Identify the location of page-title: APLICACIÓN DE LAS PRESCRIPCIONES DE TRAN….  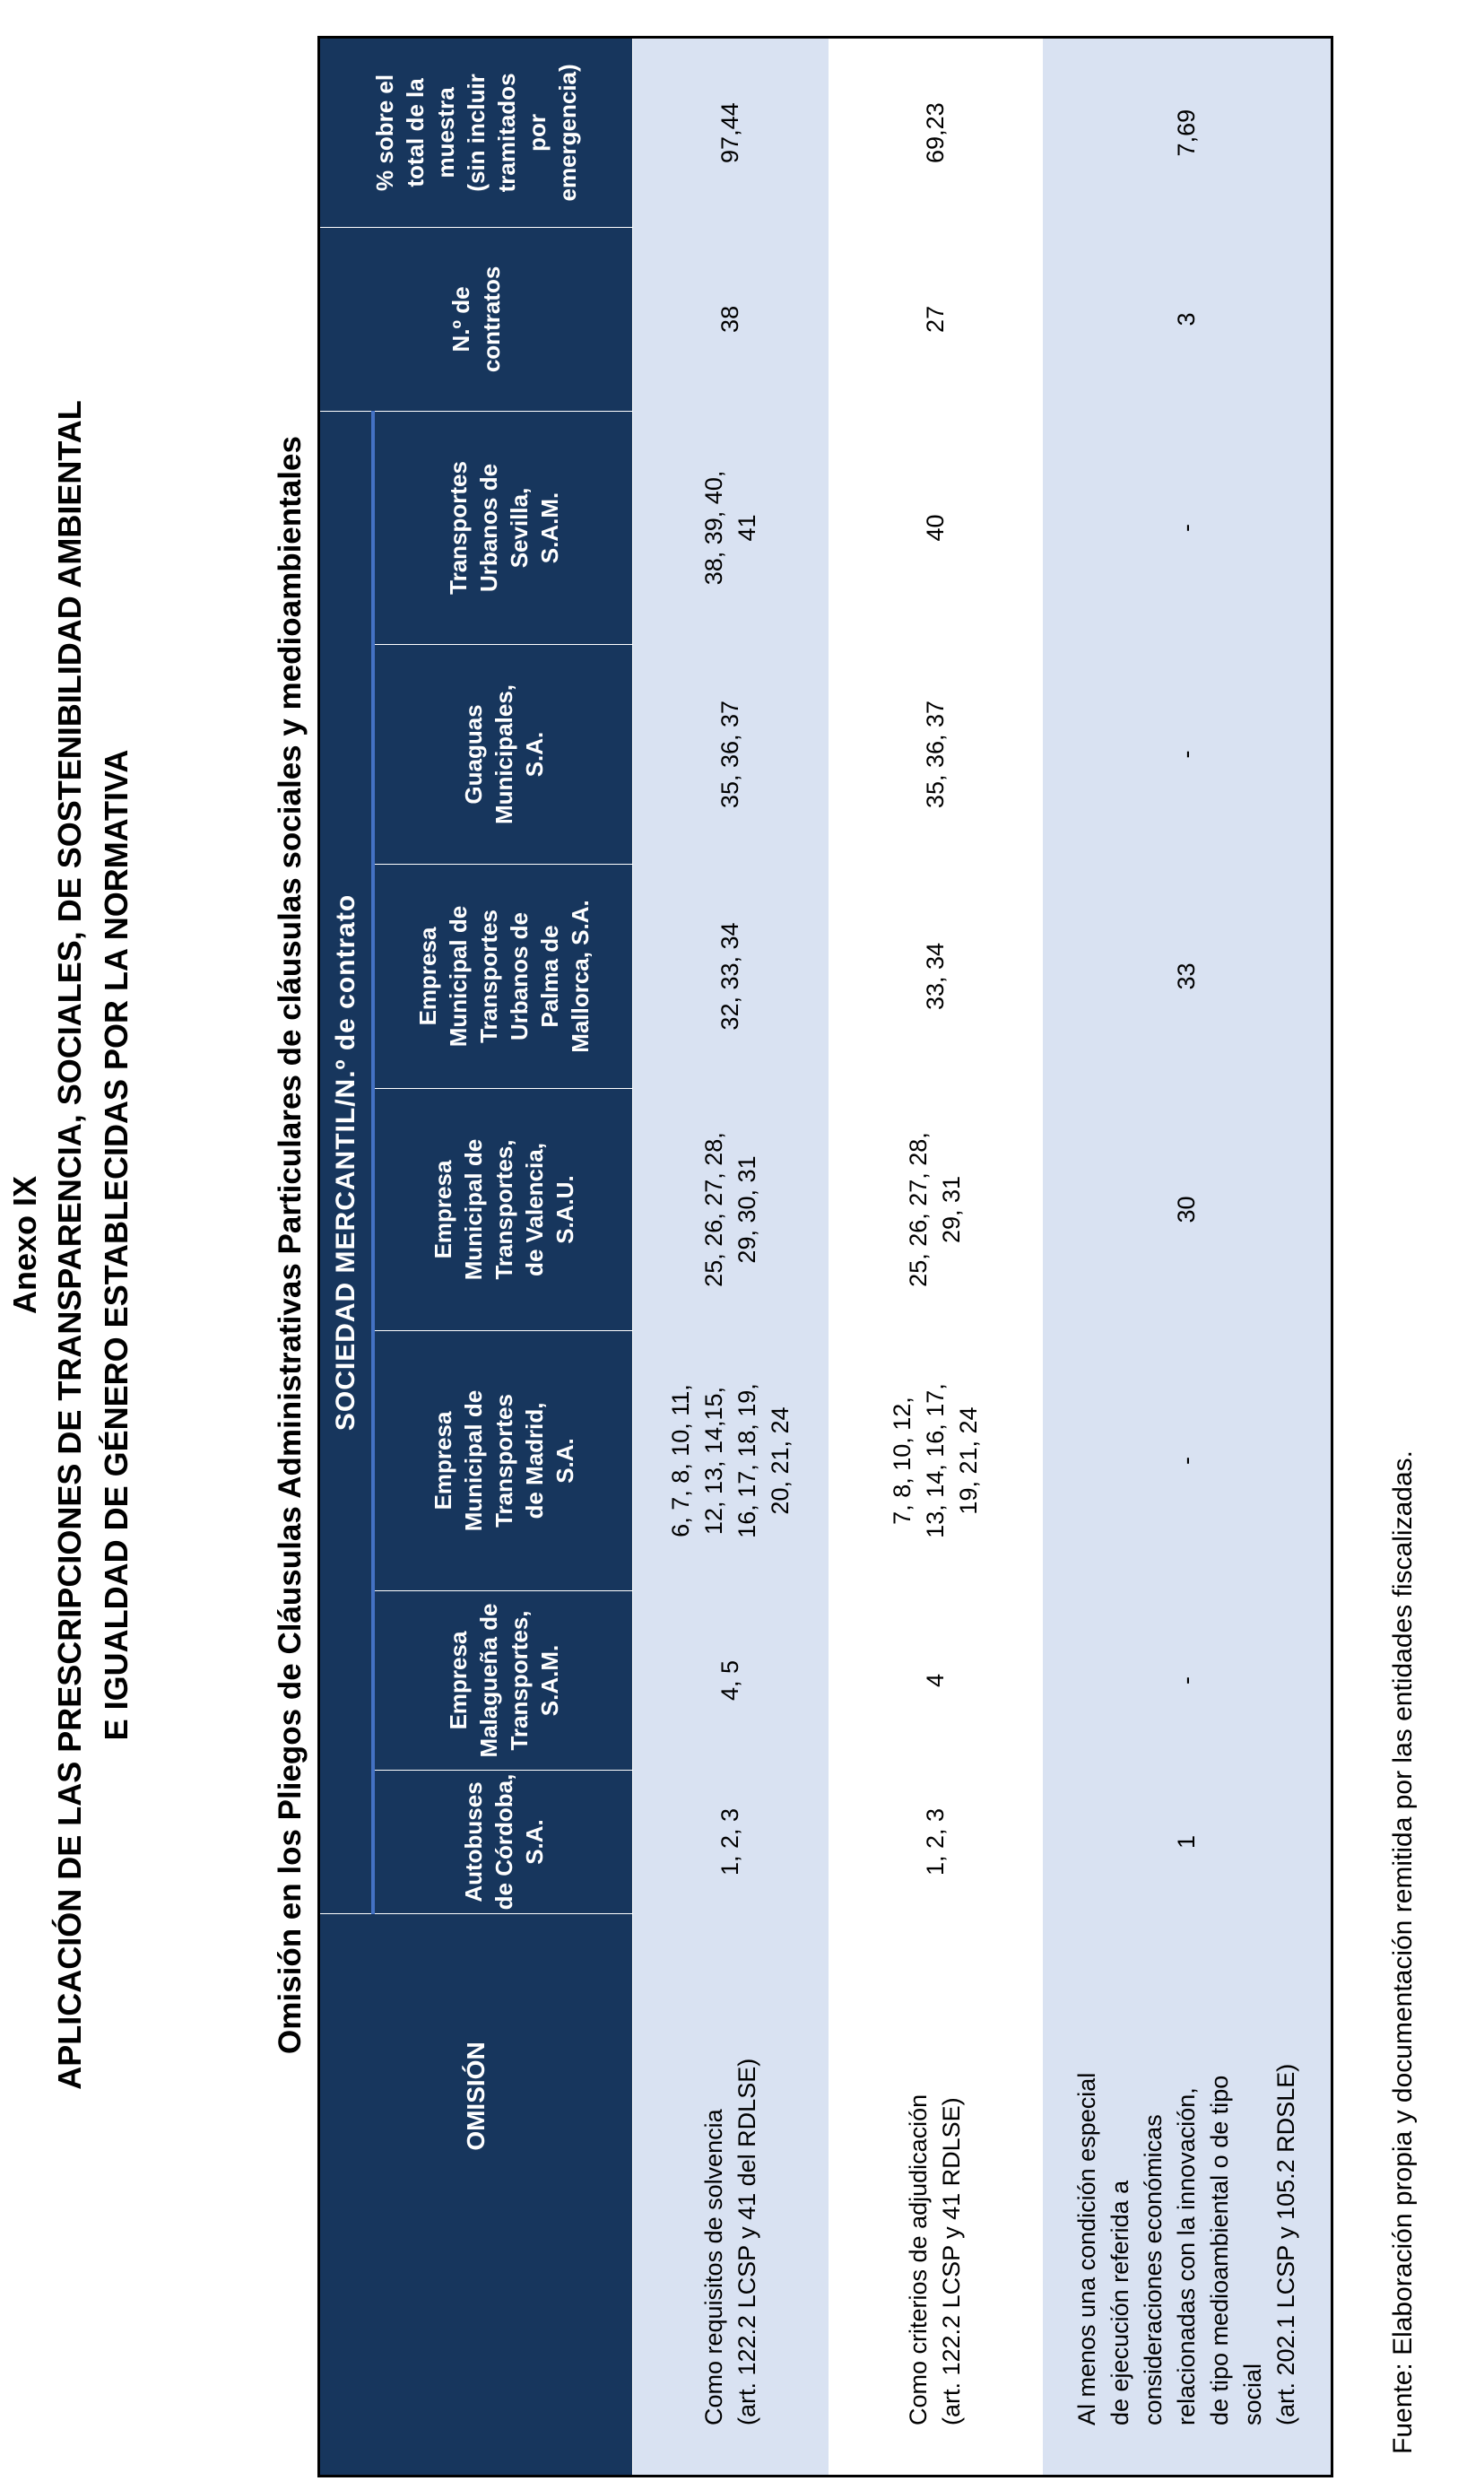
(93, 1245).